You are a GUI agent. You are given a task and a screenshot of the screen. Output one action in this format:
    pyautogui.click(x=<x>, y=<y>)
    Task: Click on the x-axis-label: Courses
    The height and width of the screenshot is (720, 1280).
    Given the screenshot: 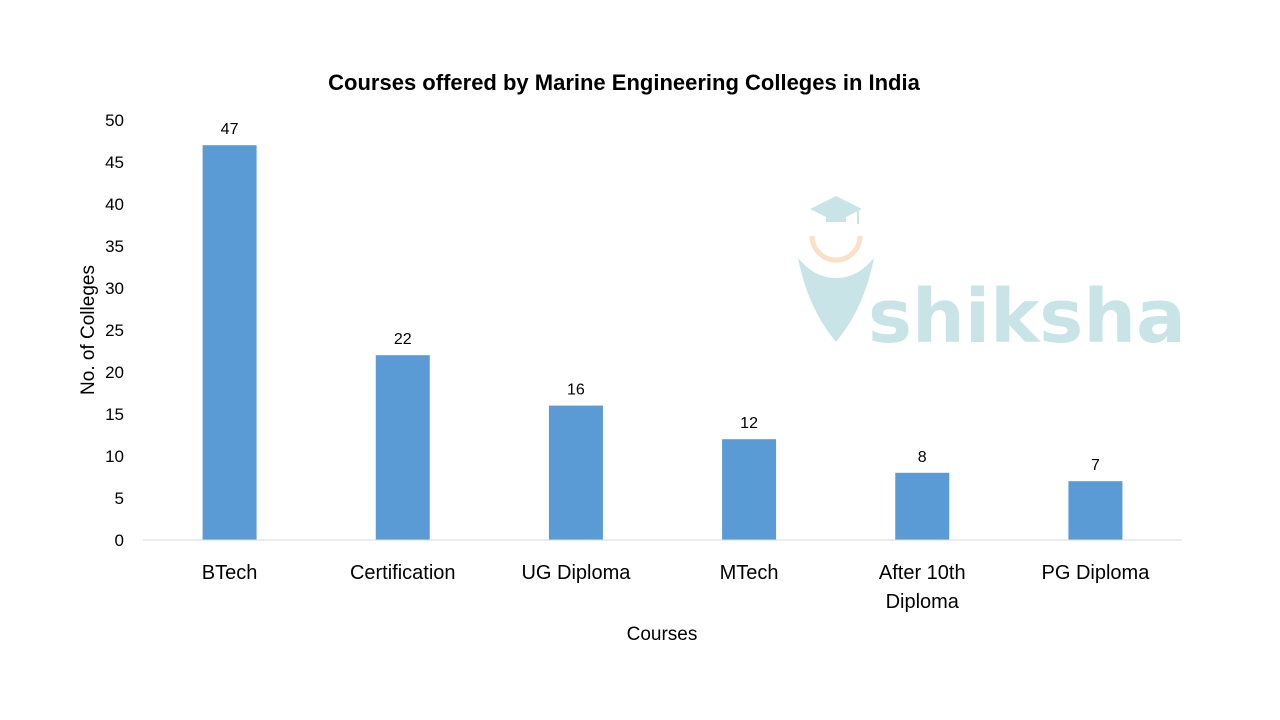 What is the action you would take?
    pyautogui.click(x=662, y=634)
    